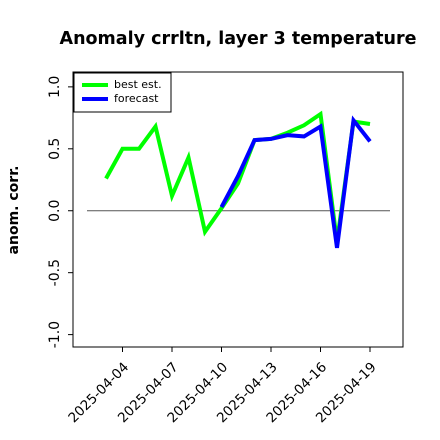  What do you see at coordinates (55, 149) in the screenshot?
I see `y-tick-label: 0.5` at bounding box center [55, 149].